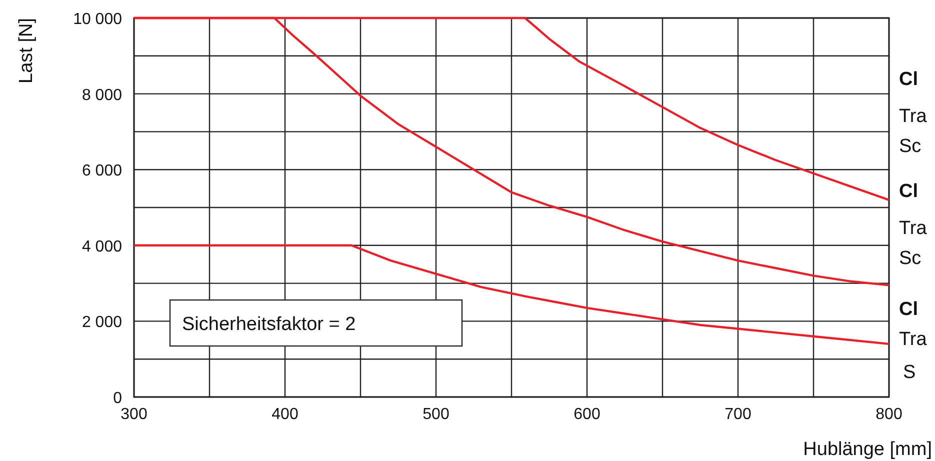 Image resolution: width=935 pixels, height=461 pixels. I want to click on note-box: Sicherheitsfaktor = 2, so click(316, 323).